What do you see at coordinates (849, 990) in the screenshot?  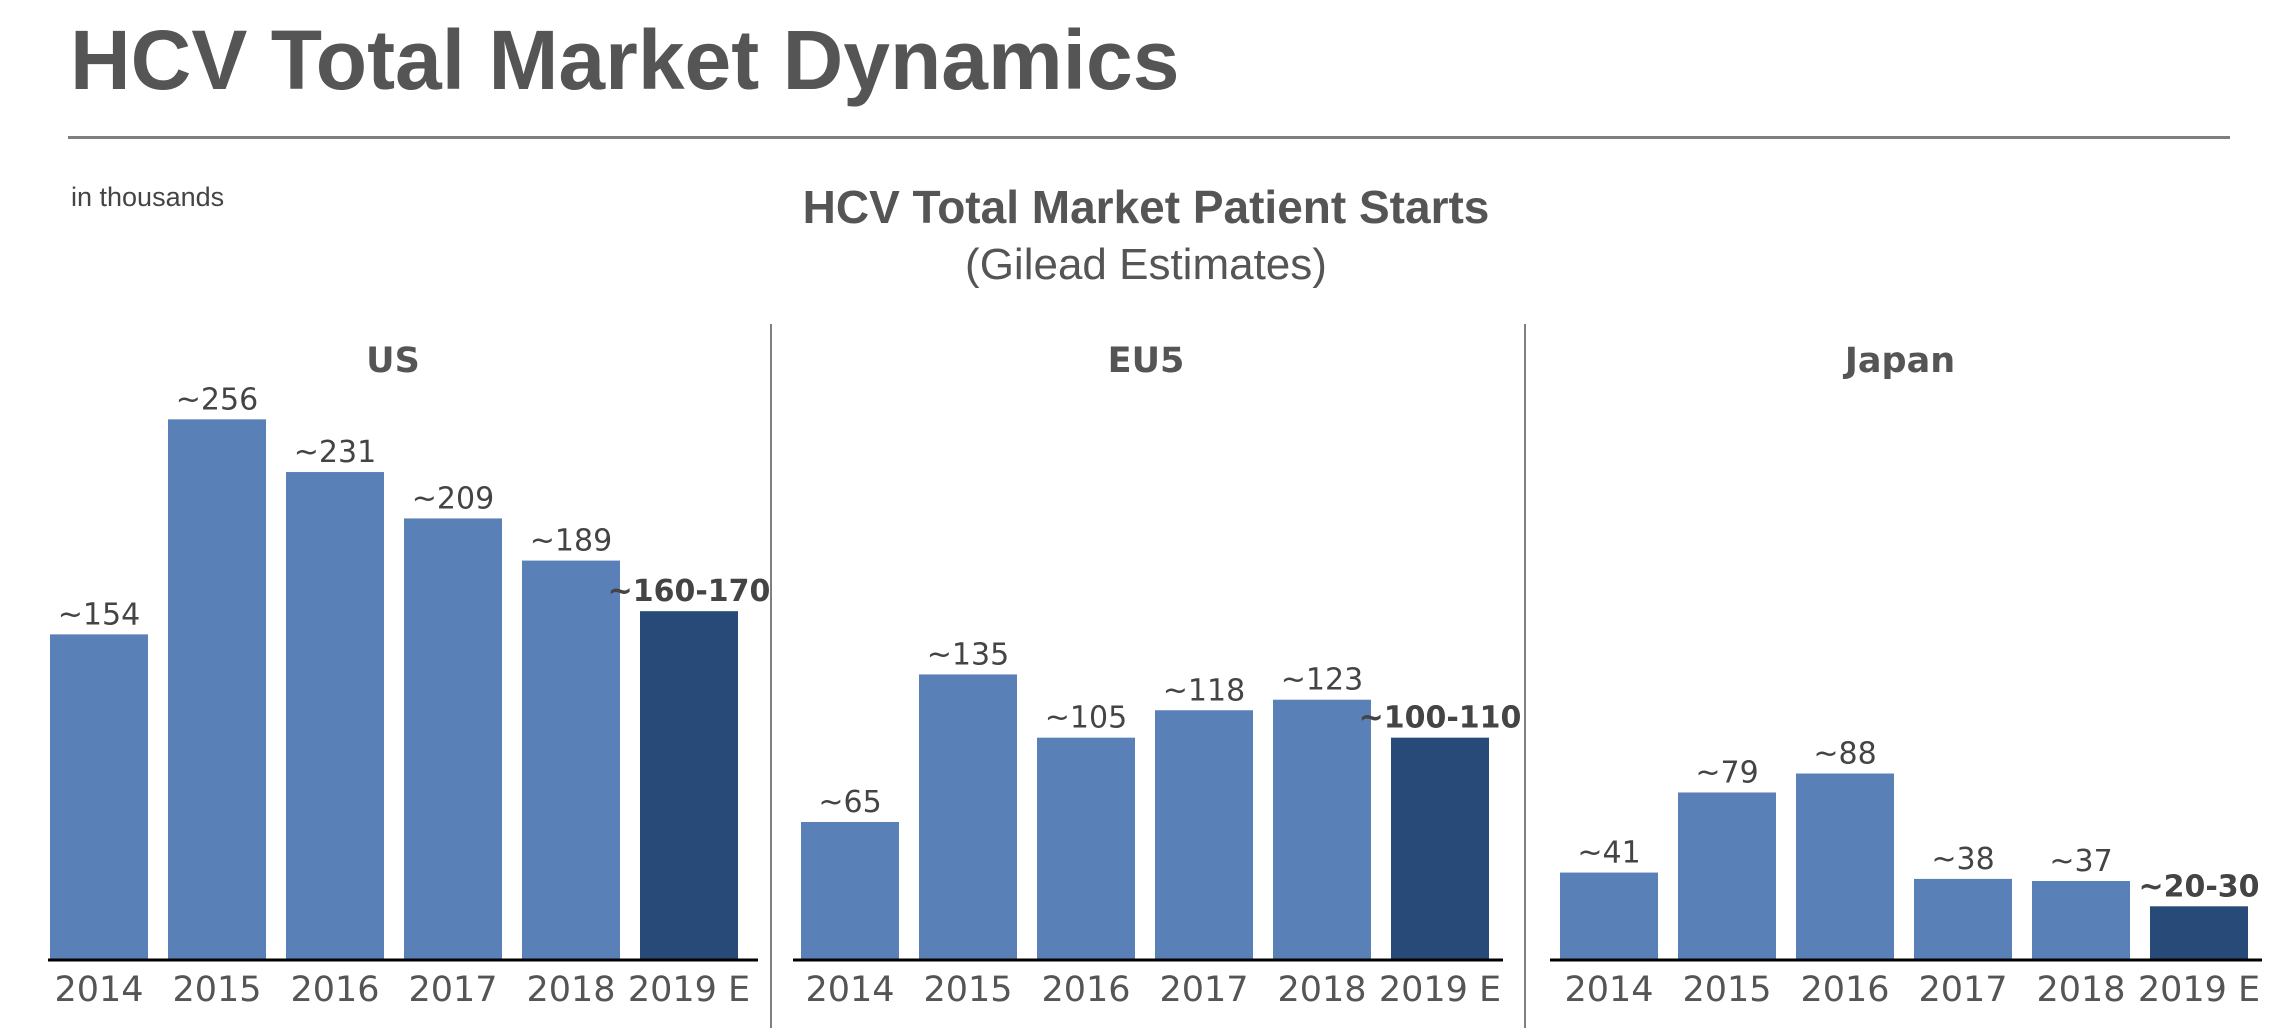 I see `tick-label-eu5-2014: 2014` at bounding box center [849, 990].